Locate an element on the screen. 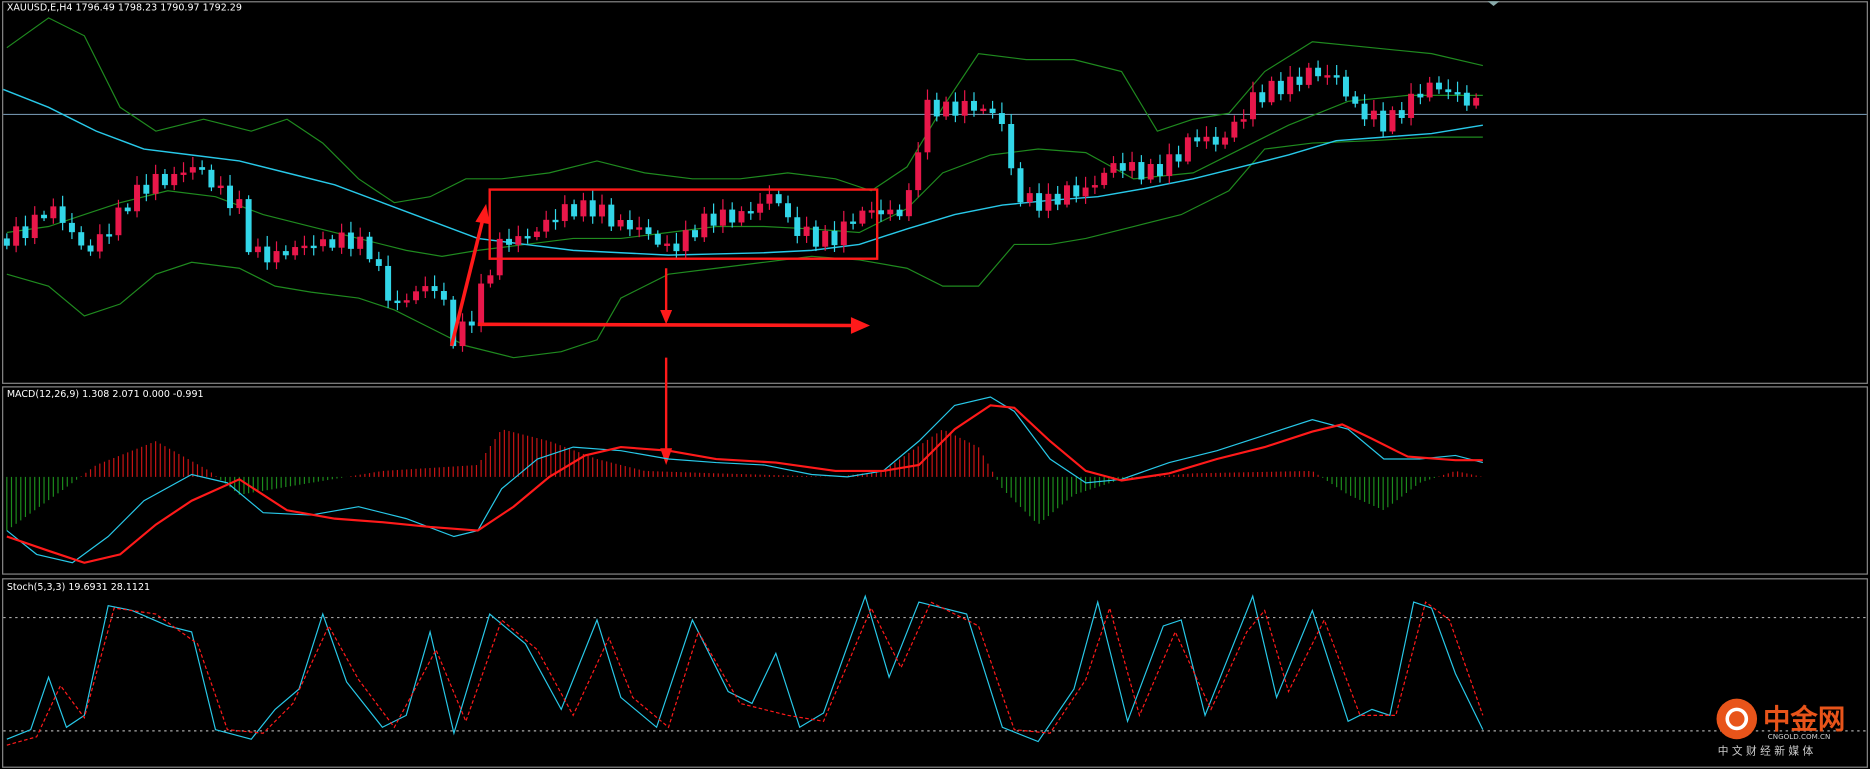 The image size is (1870, 769). shift-marker is located at coordinates (1493, 3).